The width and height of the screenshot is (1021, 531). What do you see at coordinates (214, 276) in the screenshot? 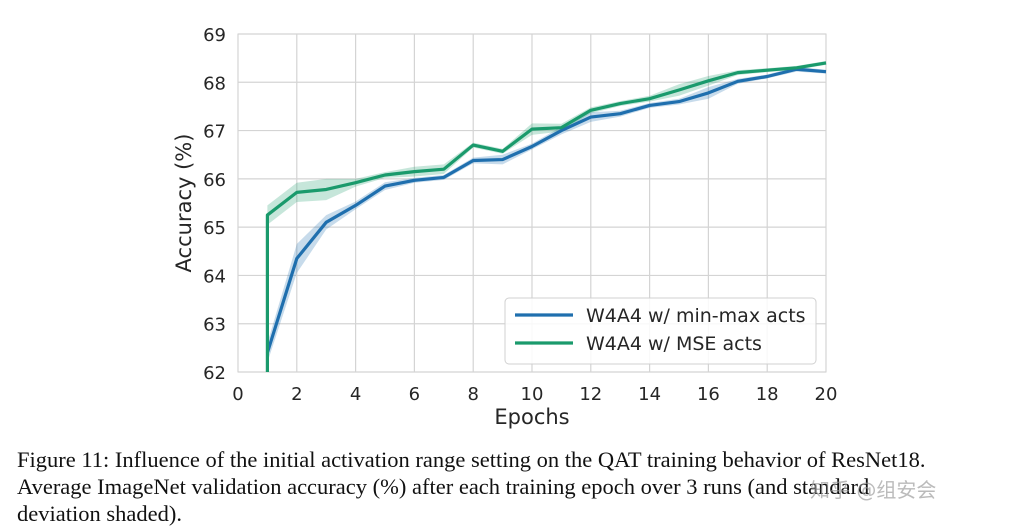
I see `y-tick-label: 64` at bounding box center [214, 276].